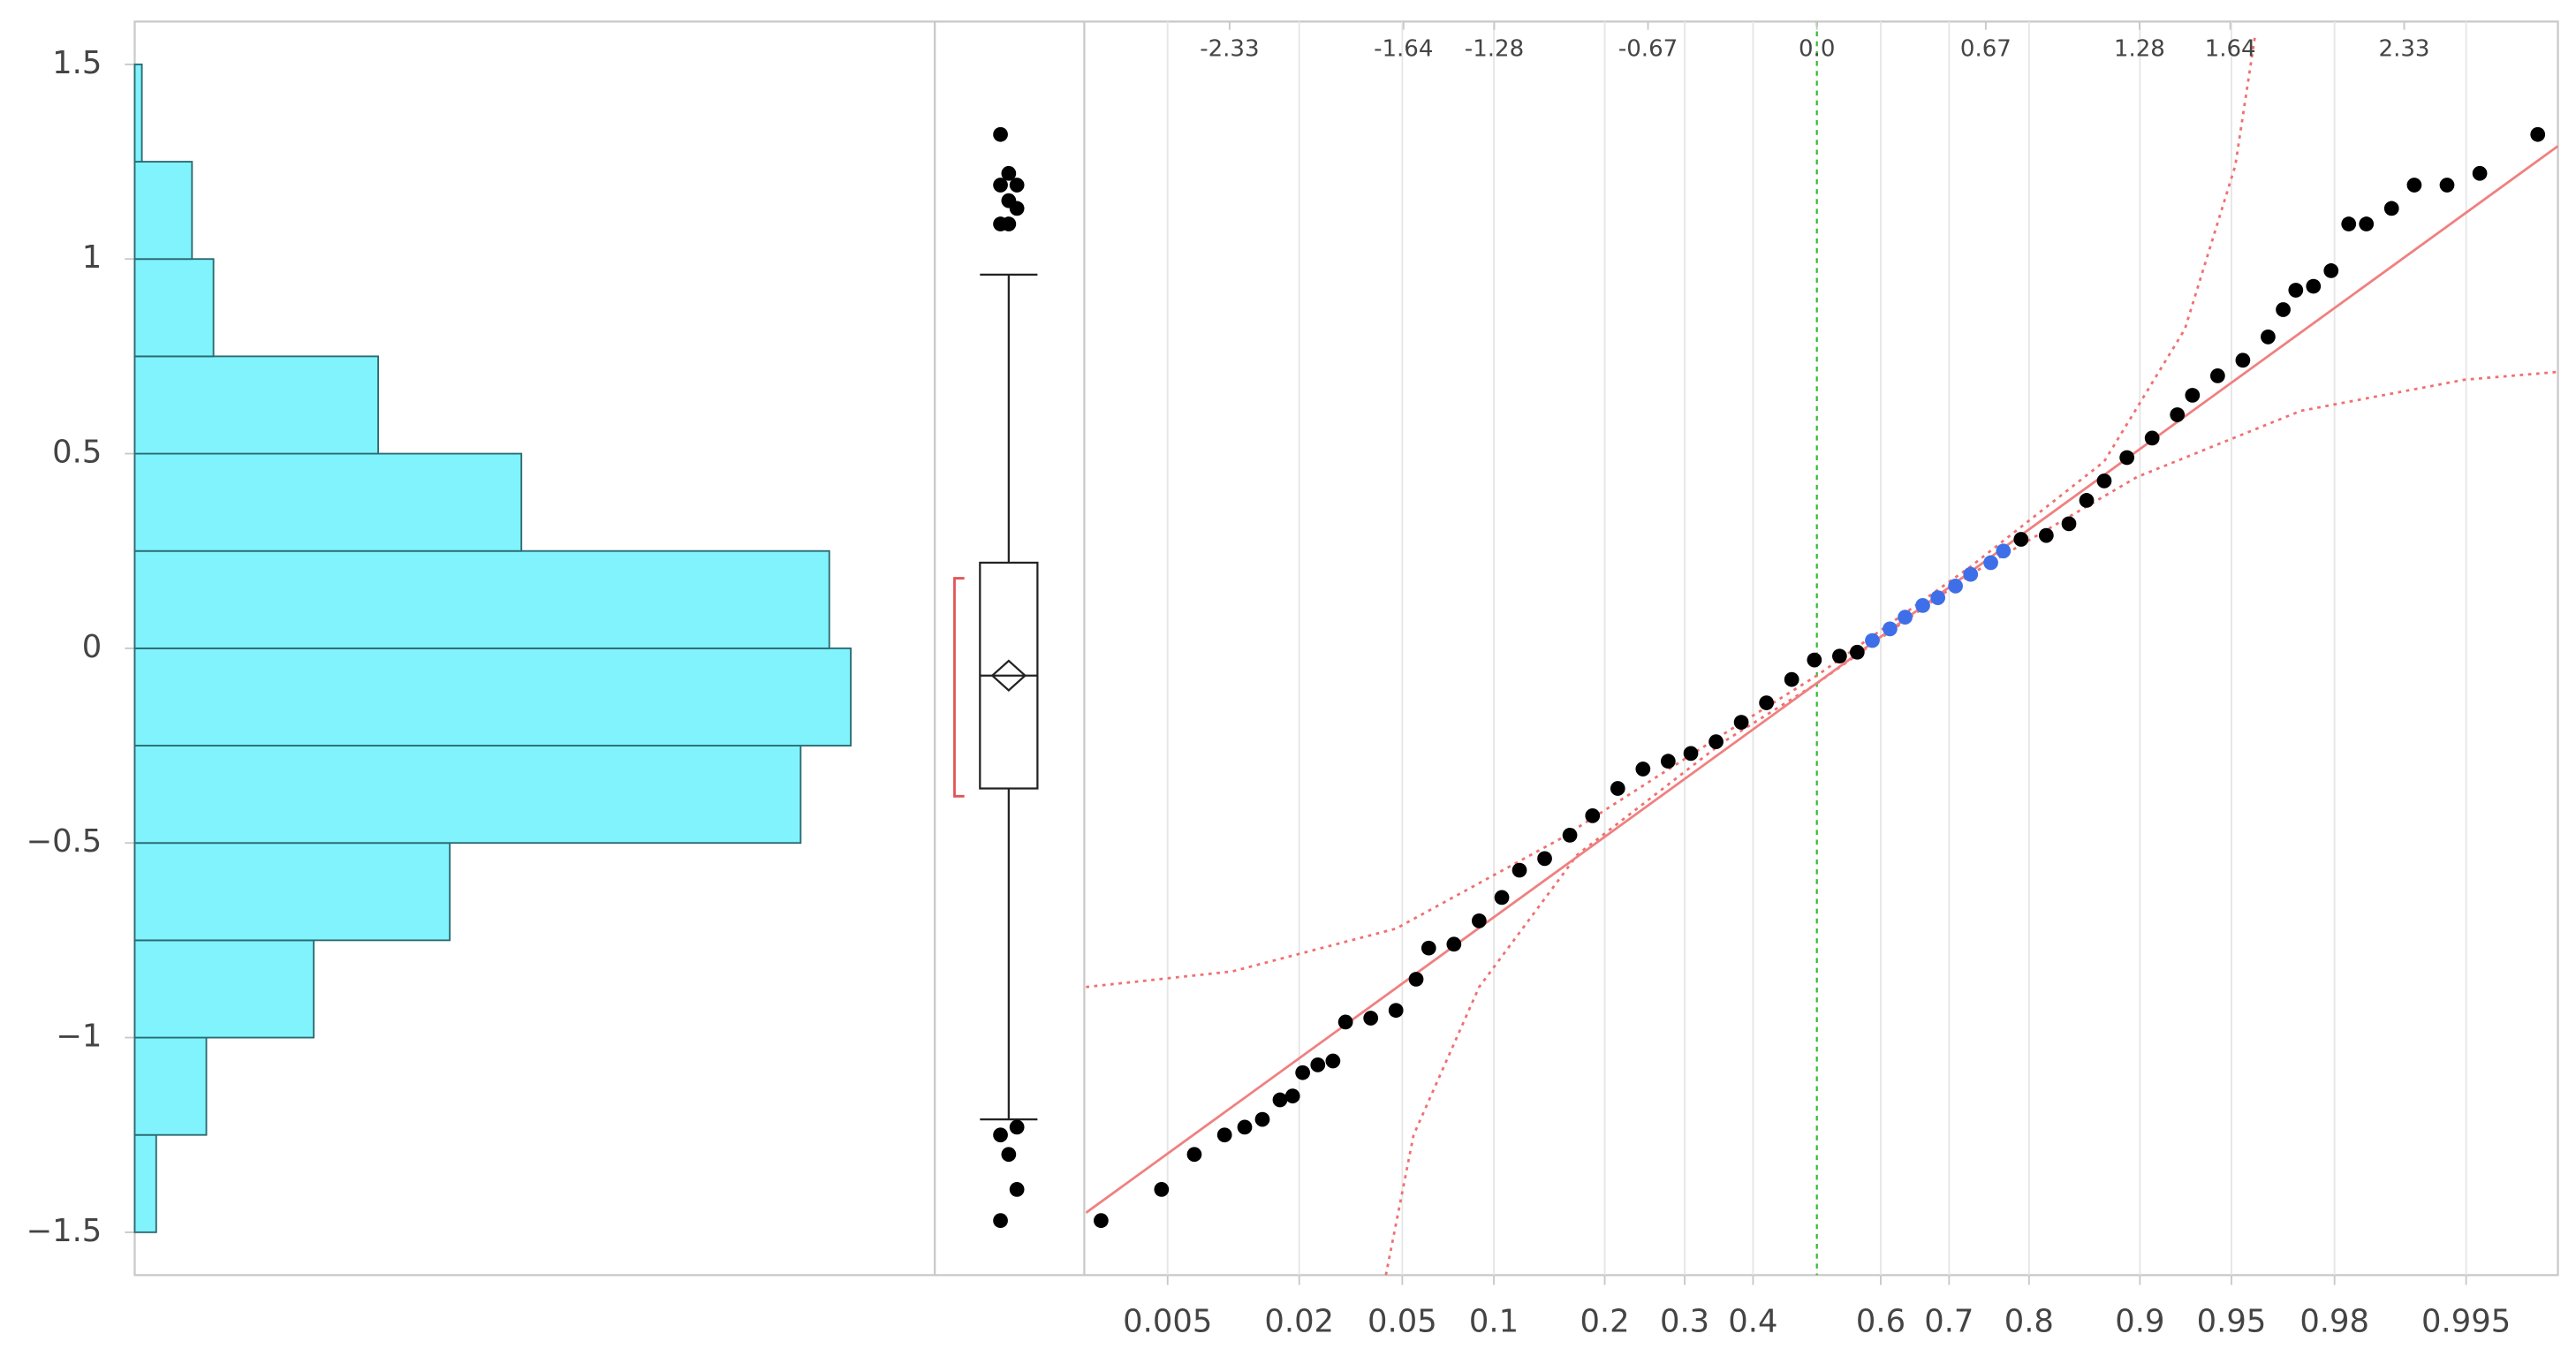  Describe the element at coordinates (1949, 1321) in the screenshot. I see `x-tick-label: 0.7` at that location.